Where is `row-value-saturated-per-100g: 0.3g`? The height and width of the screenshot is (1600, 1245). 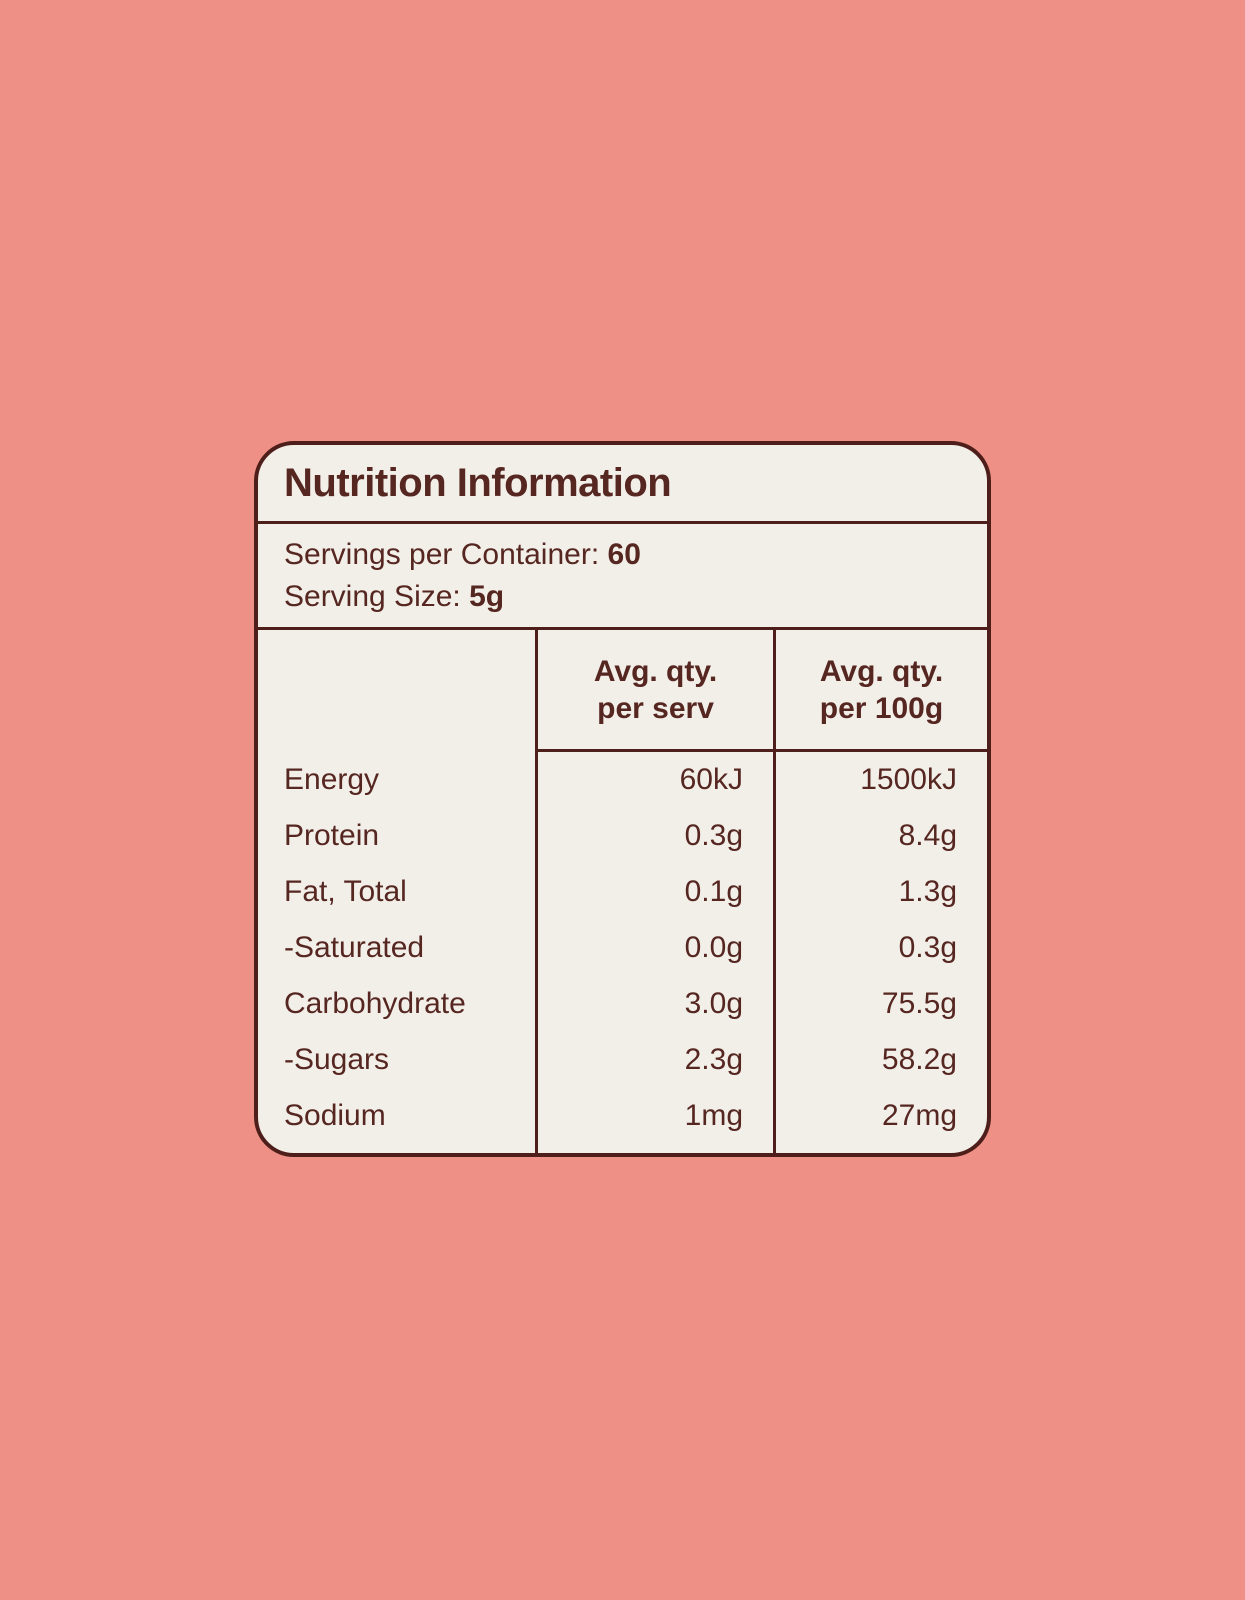 row-value-saturated-per-100g: 0.3g is located at coordinates (880, 948).